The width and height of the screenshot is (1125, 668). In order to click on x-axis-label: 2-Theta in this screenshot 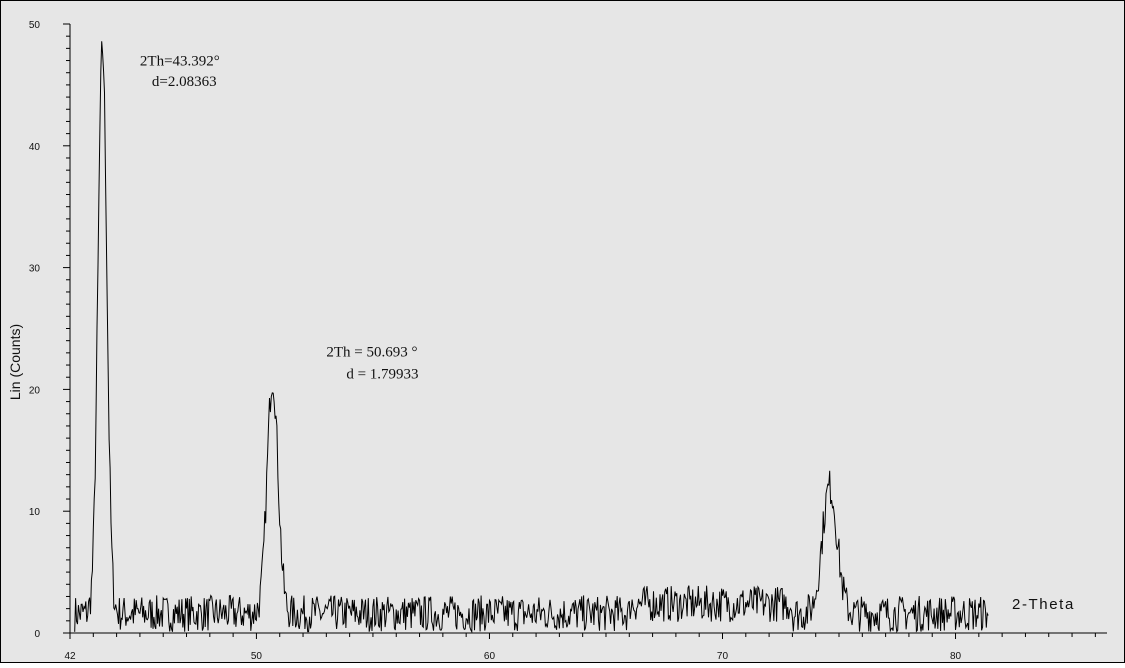, I will do `click(1043, 604)`.